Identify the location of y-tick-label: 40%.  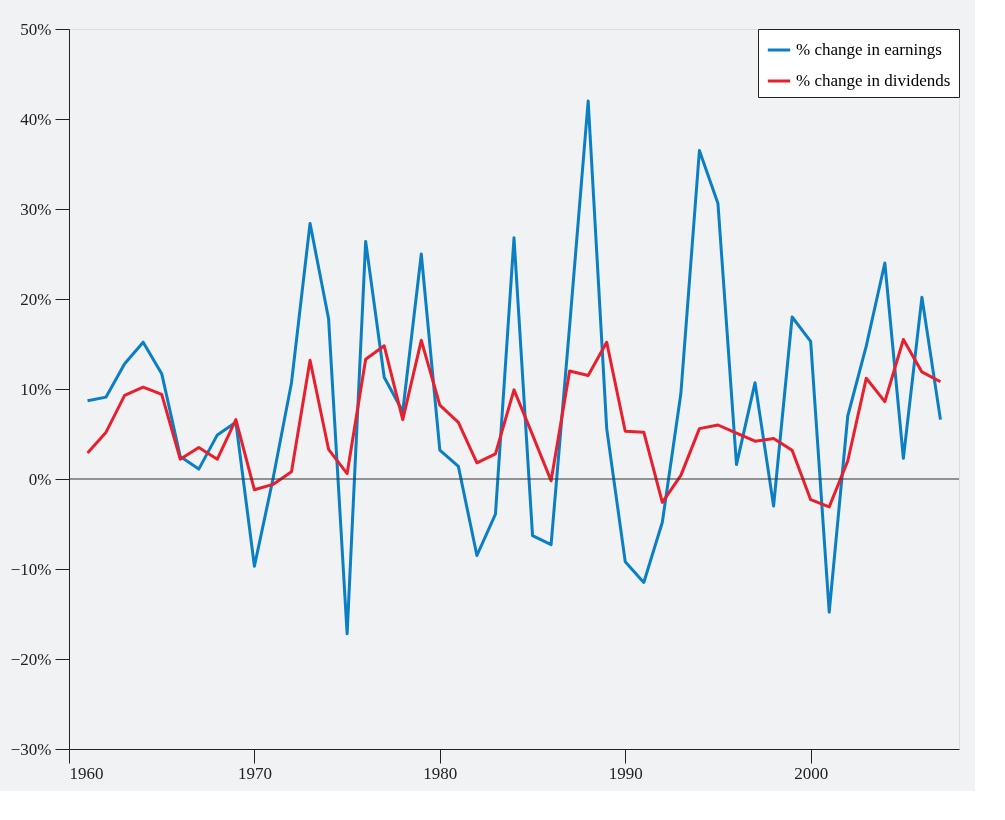
(36, 119).